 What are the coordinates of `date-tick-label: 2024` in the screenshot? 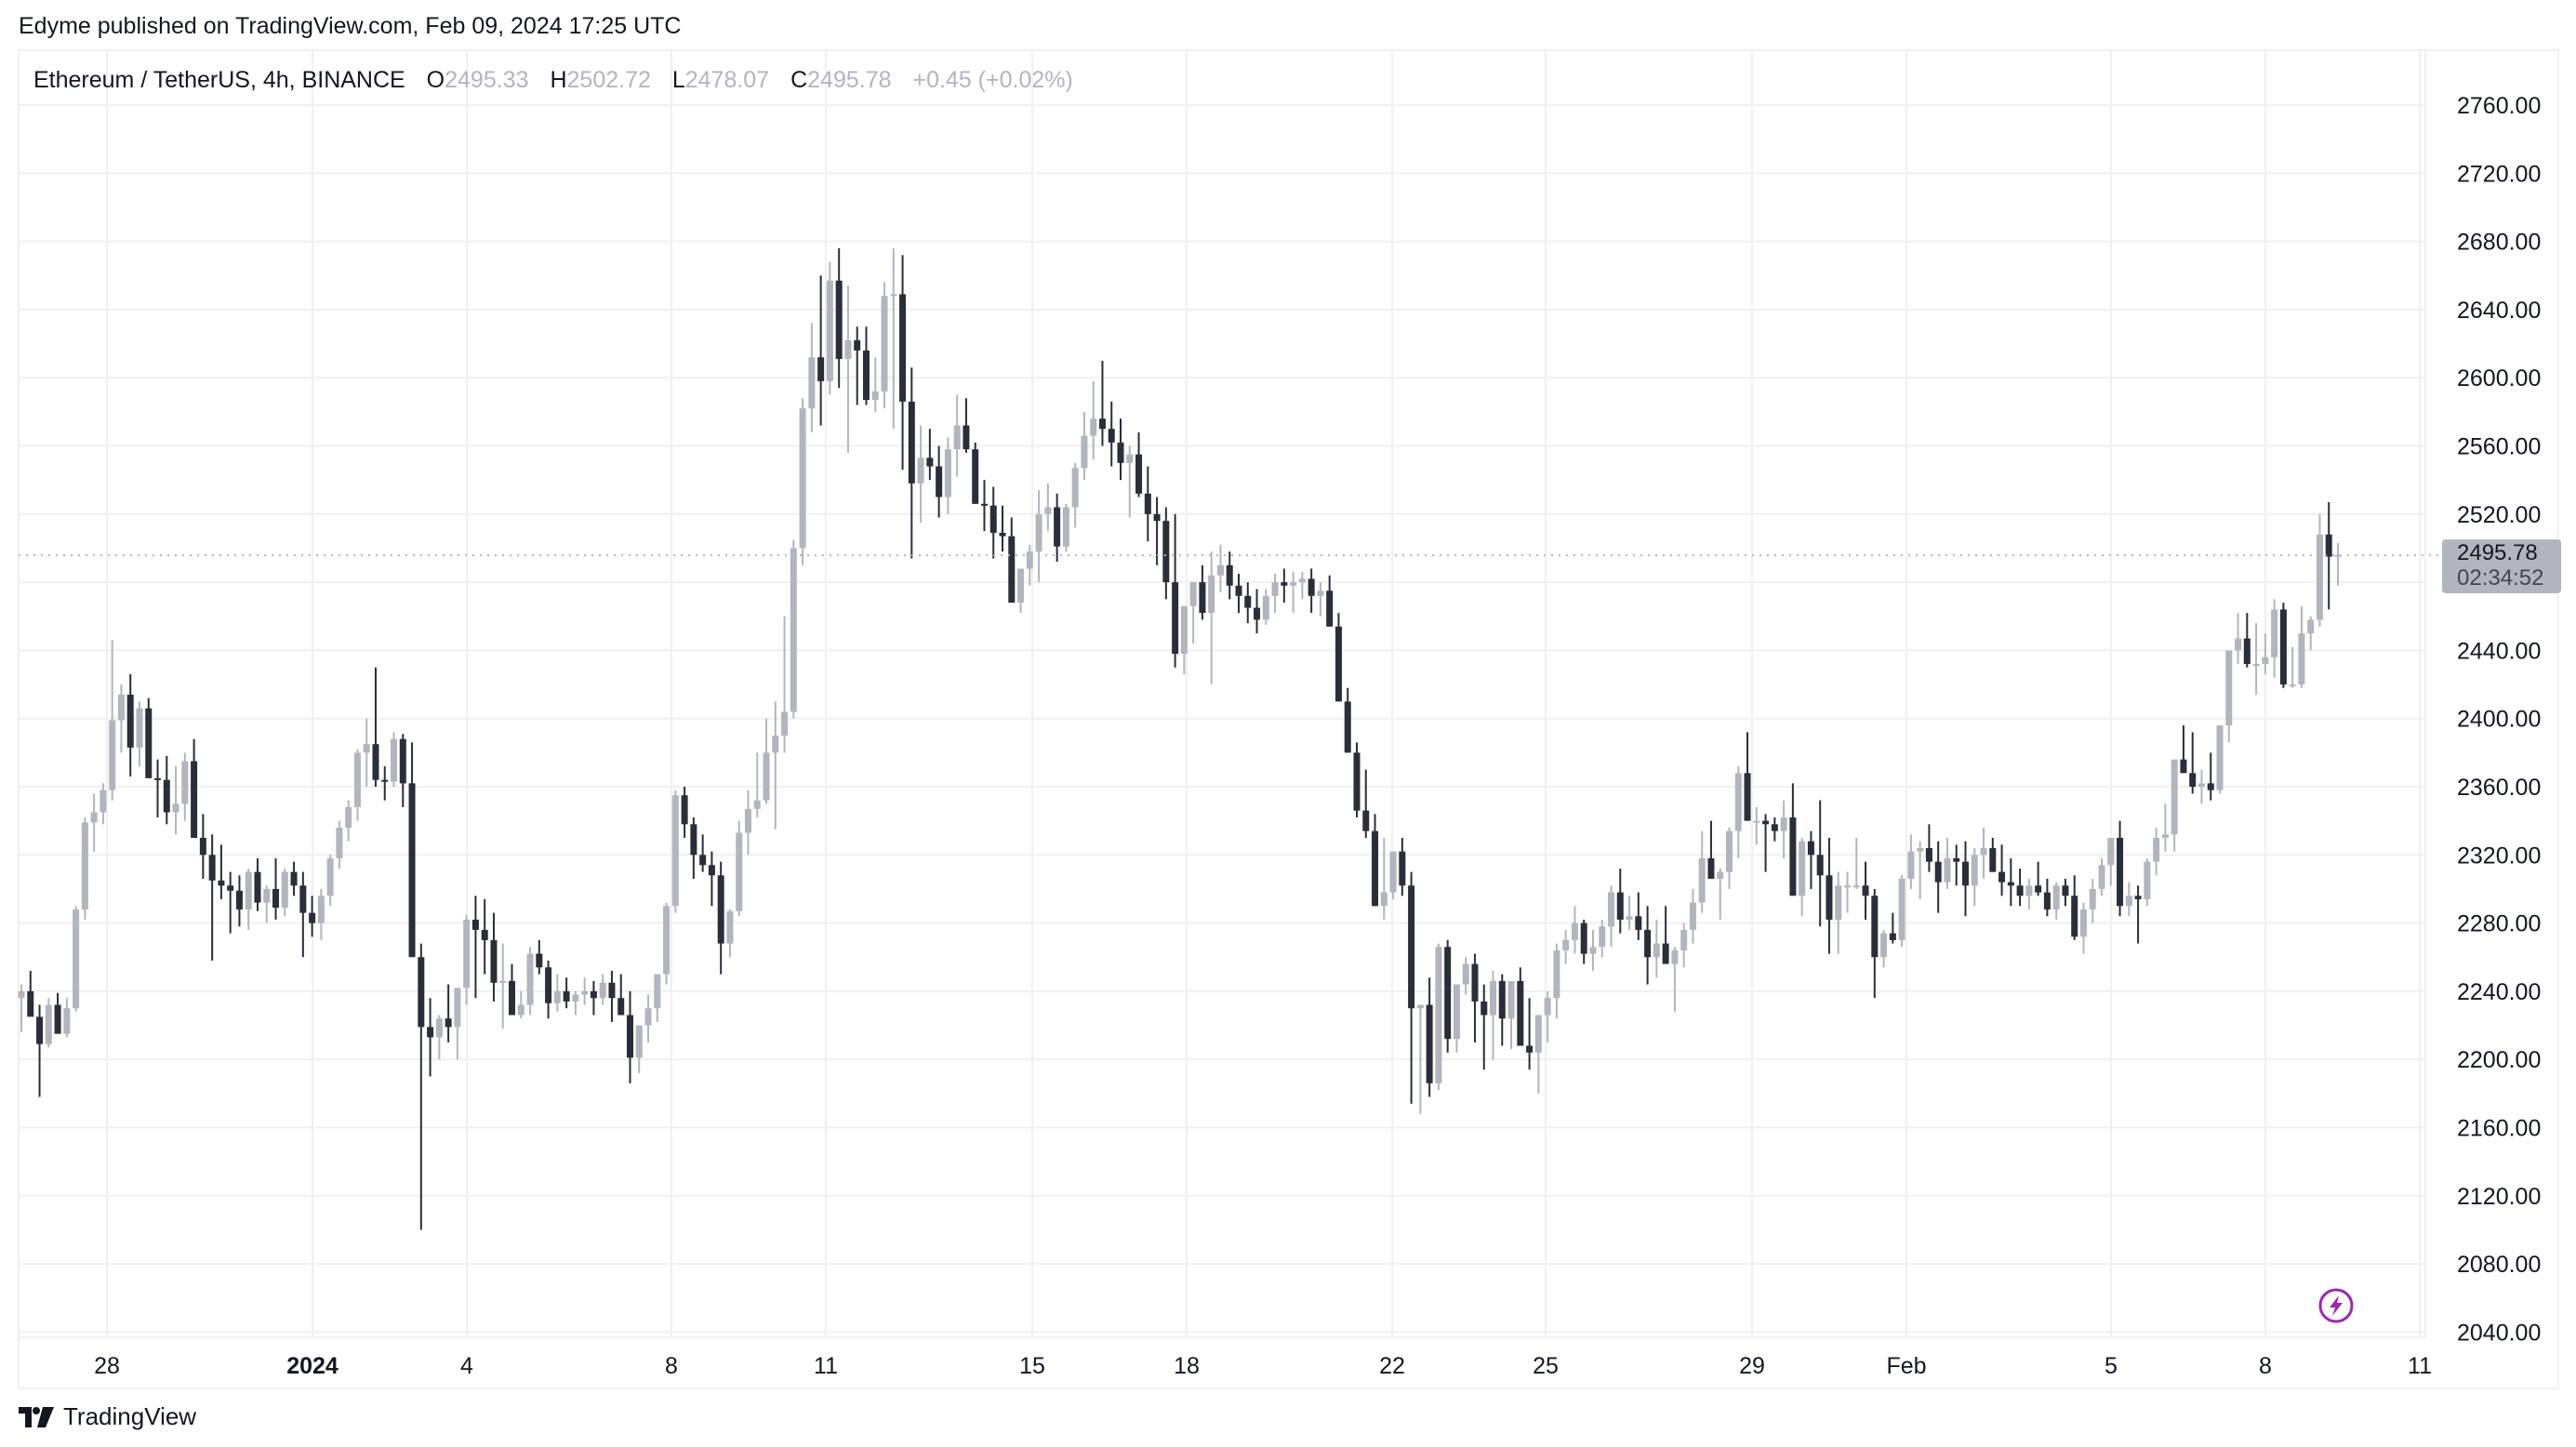 It's located at (312, 1366).